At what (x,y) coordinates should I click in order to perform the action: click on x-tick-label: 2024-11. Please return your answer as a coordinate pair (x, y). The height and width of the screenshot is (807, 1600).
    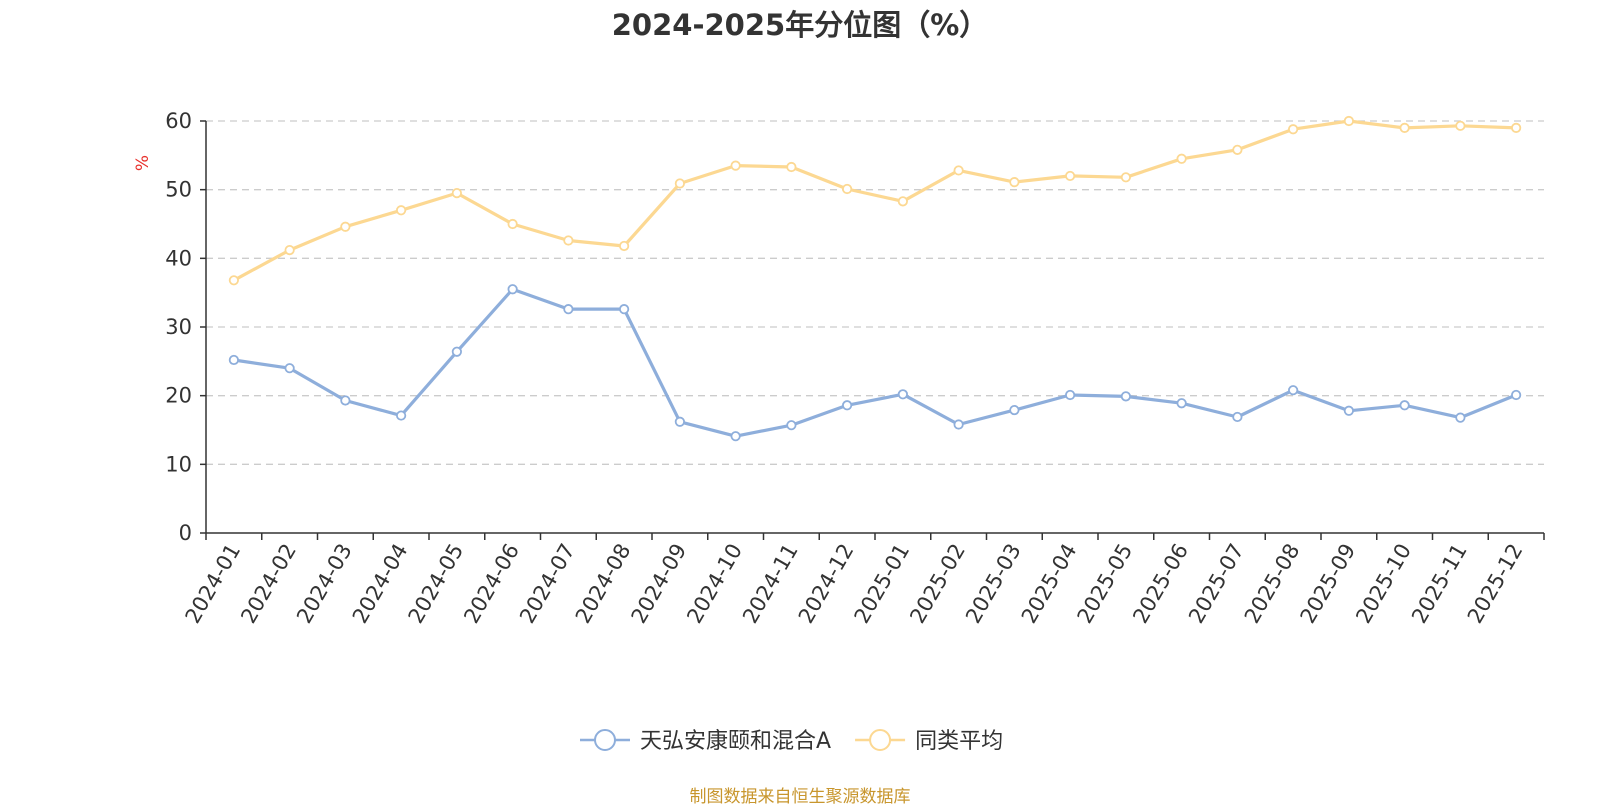
    Looking at the image, I should click on (770, 584).